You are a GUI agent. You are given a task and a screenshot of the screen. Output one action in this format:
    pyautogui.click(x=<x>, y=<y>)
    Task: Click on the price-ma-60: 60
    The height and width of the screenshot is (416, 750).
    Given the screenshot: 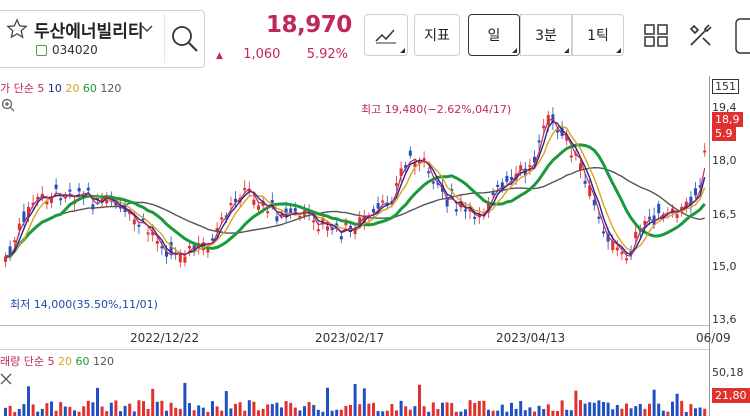 What is the action you would take?
    pyautogui.click(x=88, y=88)
    